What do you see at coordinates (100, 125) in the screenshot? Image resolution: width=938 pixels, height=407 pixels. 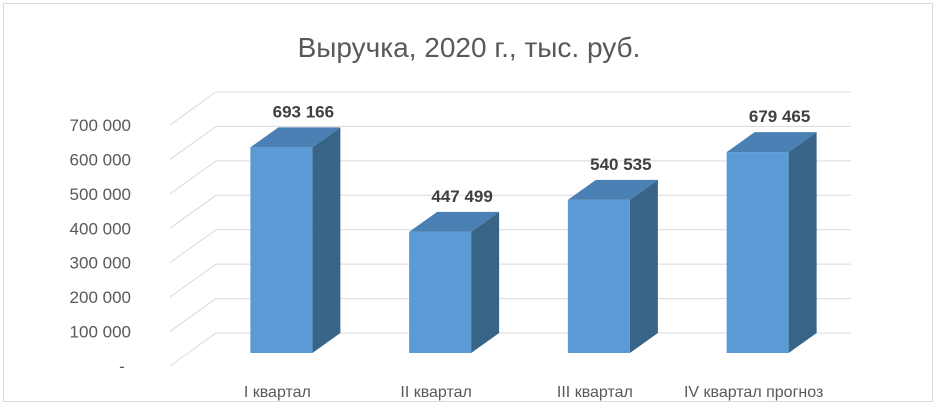 I see `y-tick-label: 700 000` at bounding box center [100, 125].